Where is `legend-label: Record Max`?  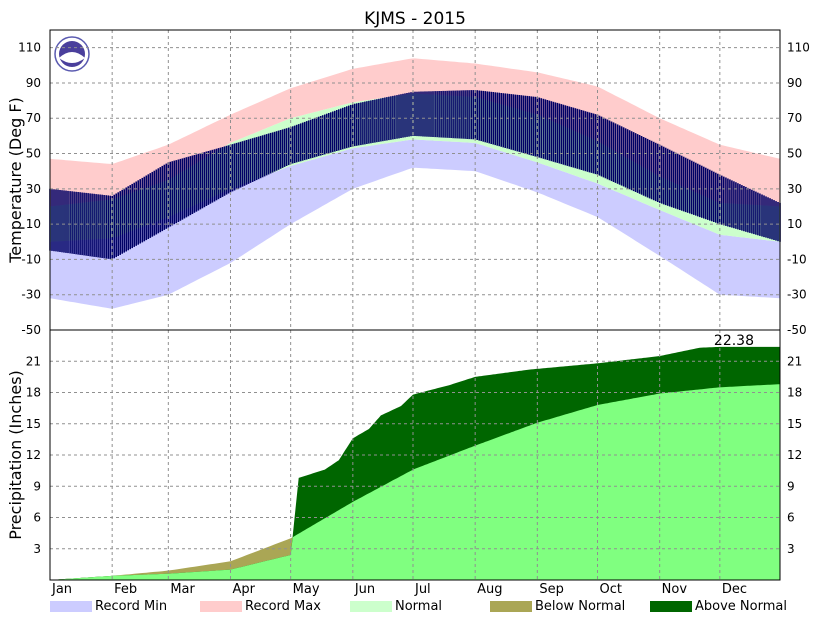
legend-label: Record Max is located at coordinates (283, 606).